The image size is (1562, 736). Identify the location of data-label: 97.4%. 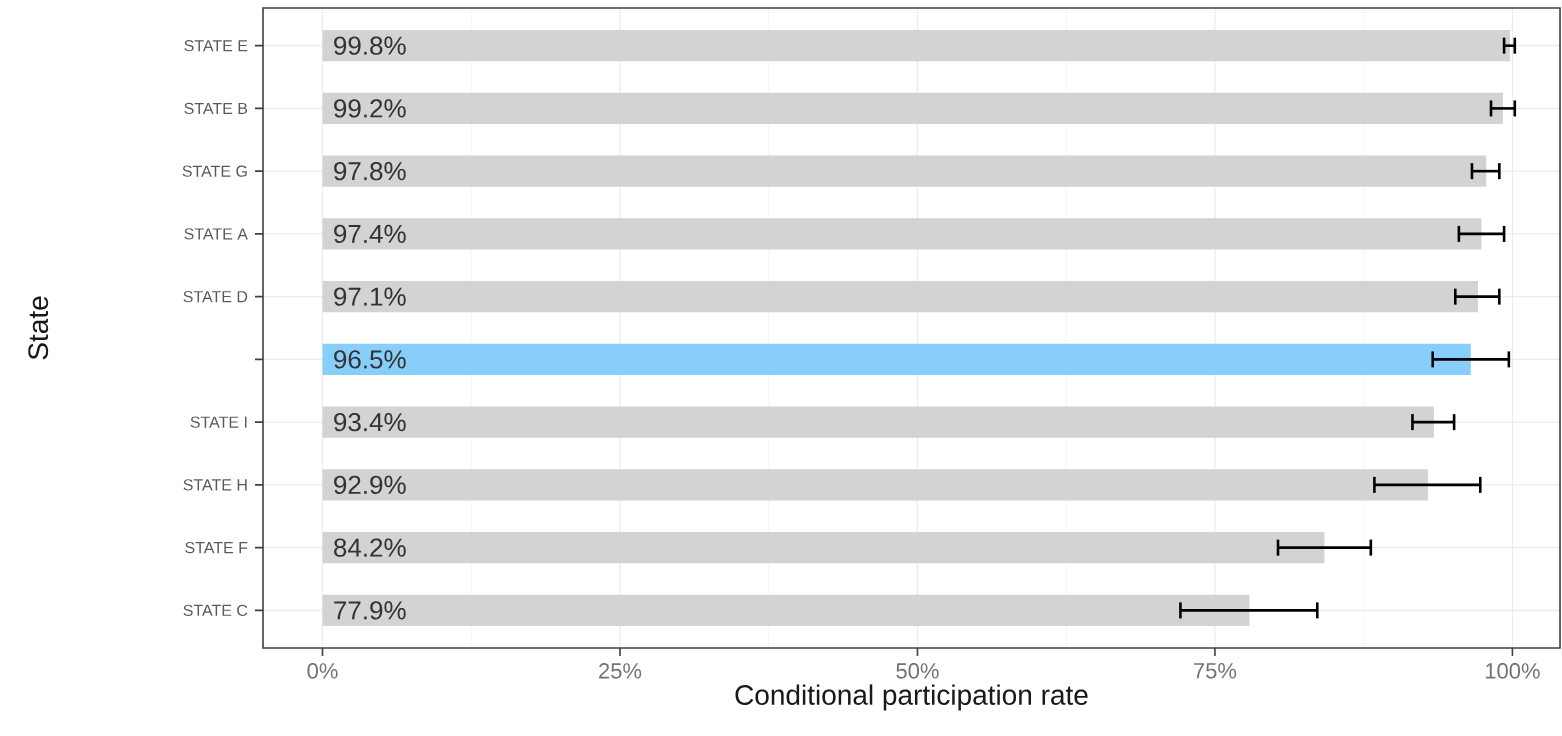
(370, 234).